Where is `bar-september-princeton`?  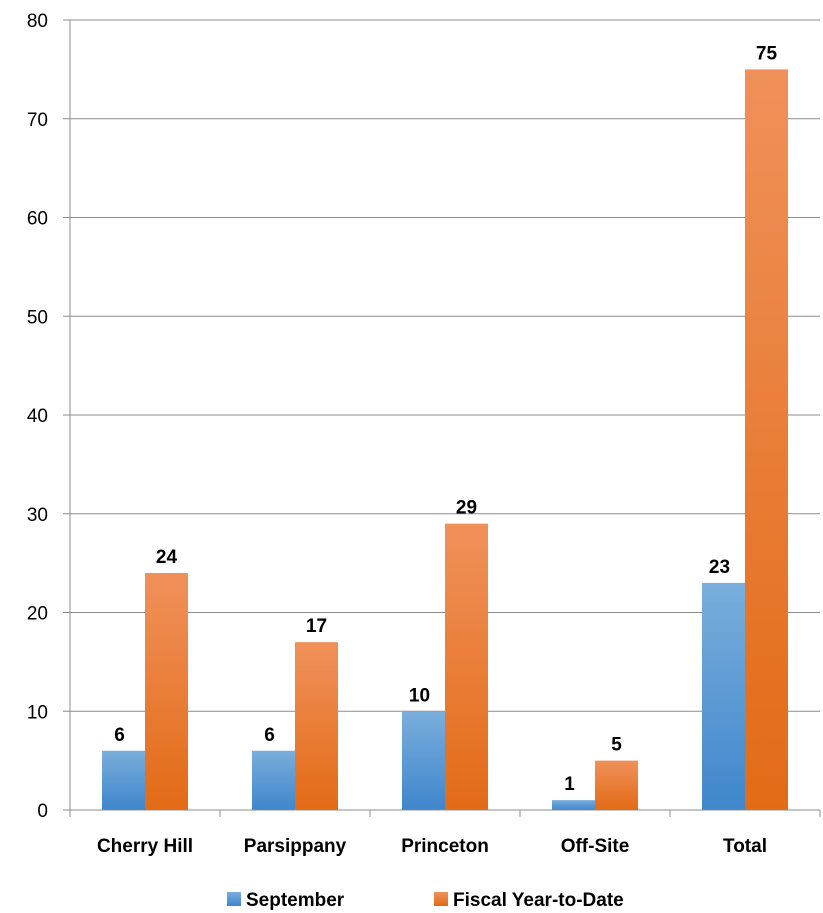
bar-september-princeton is located at coordinates (423, 760).